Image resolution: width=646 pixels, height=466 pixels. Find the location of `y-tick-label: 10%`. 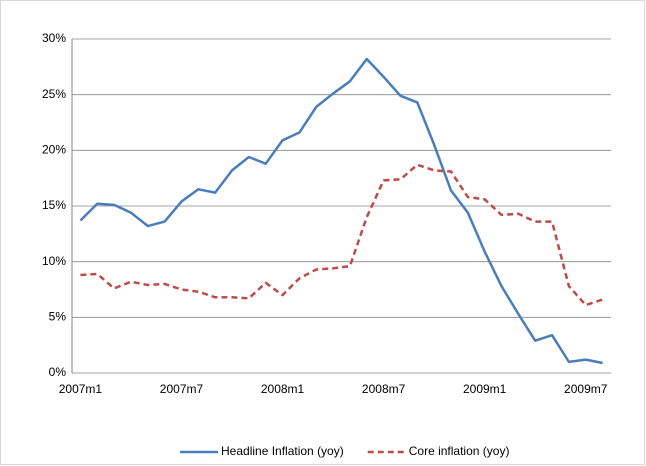

y-tick-label: 10% is located at coordinates (54, 261).